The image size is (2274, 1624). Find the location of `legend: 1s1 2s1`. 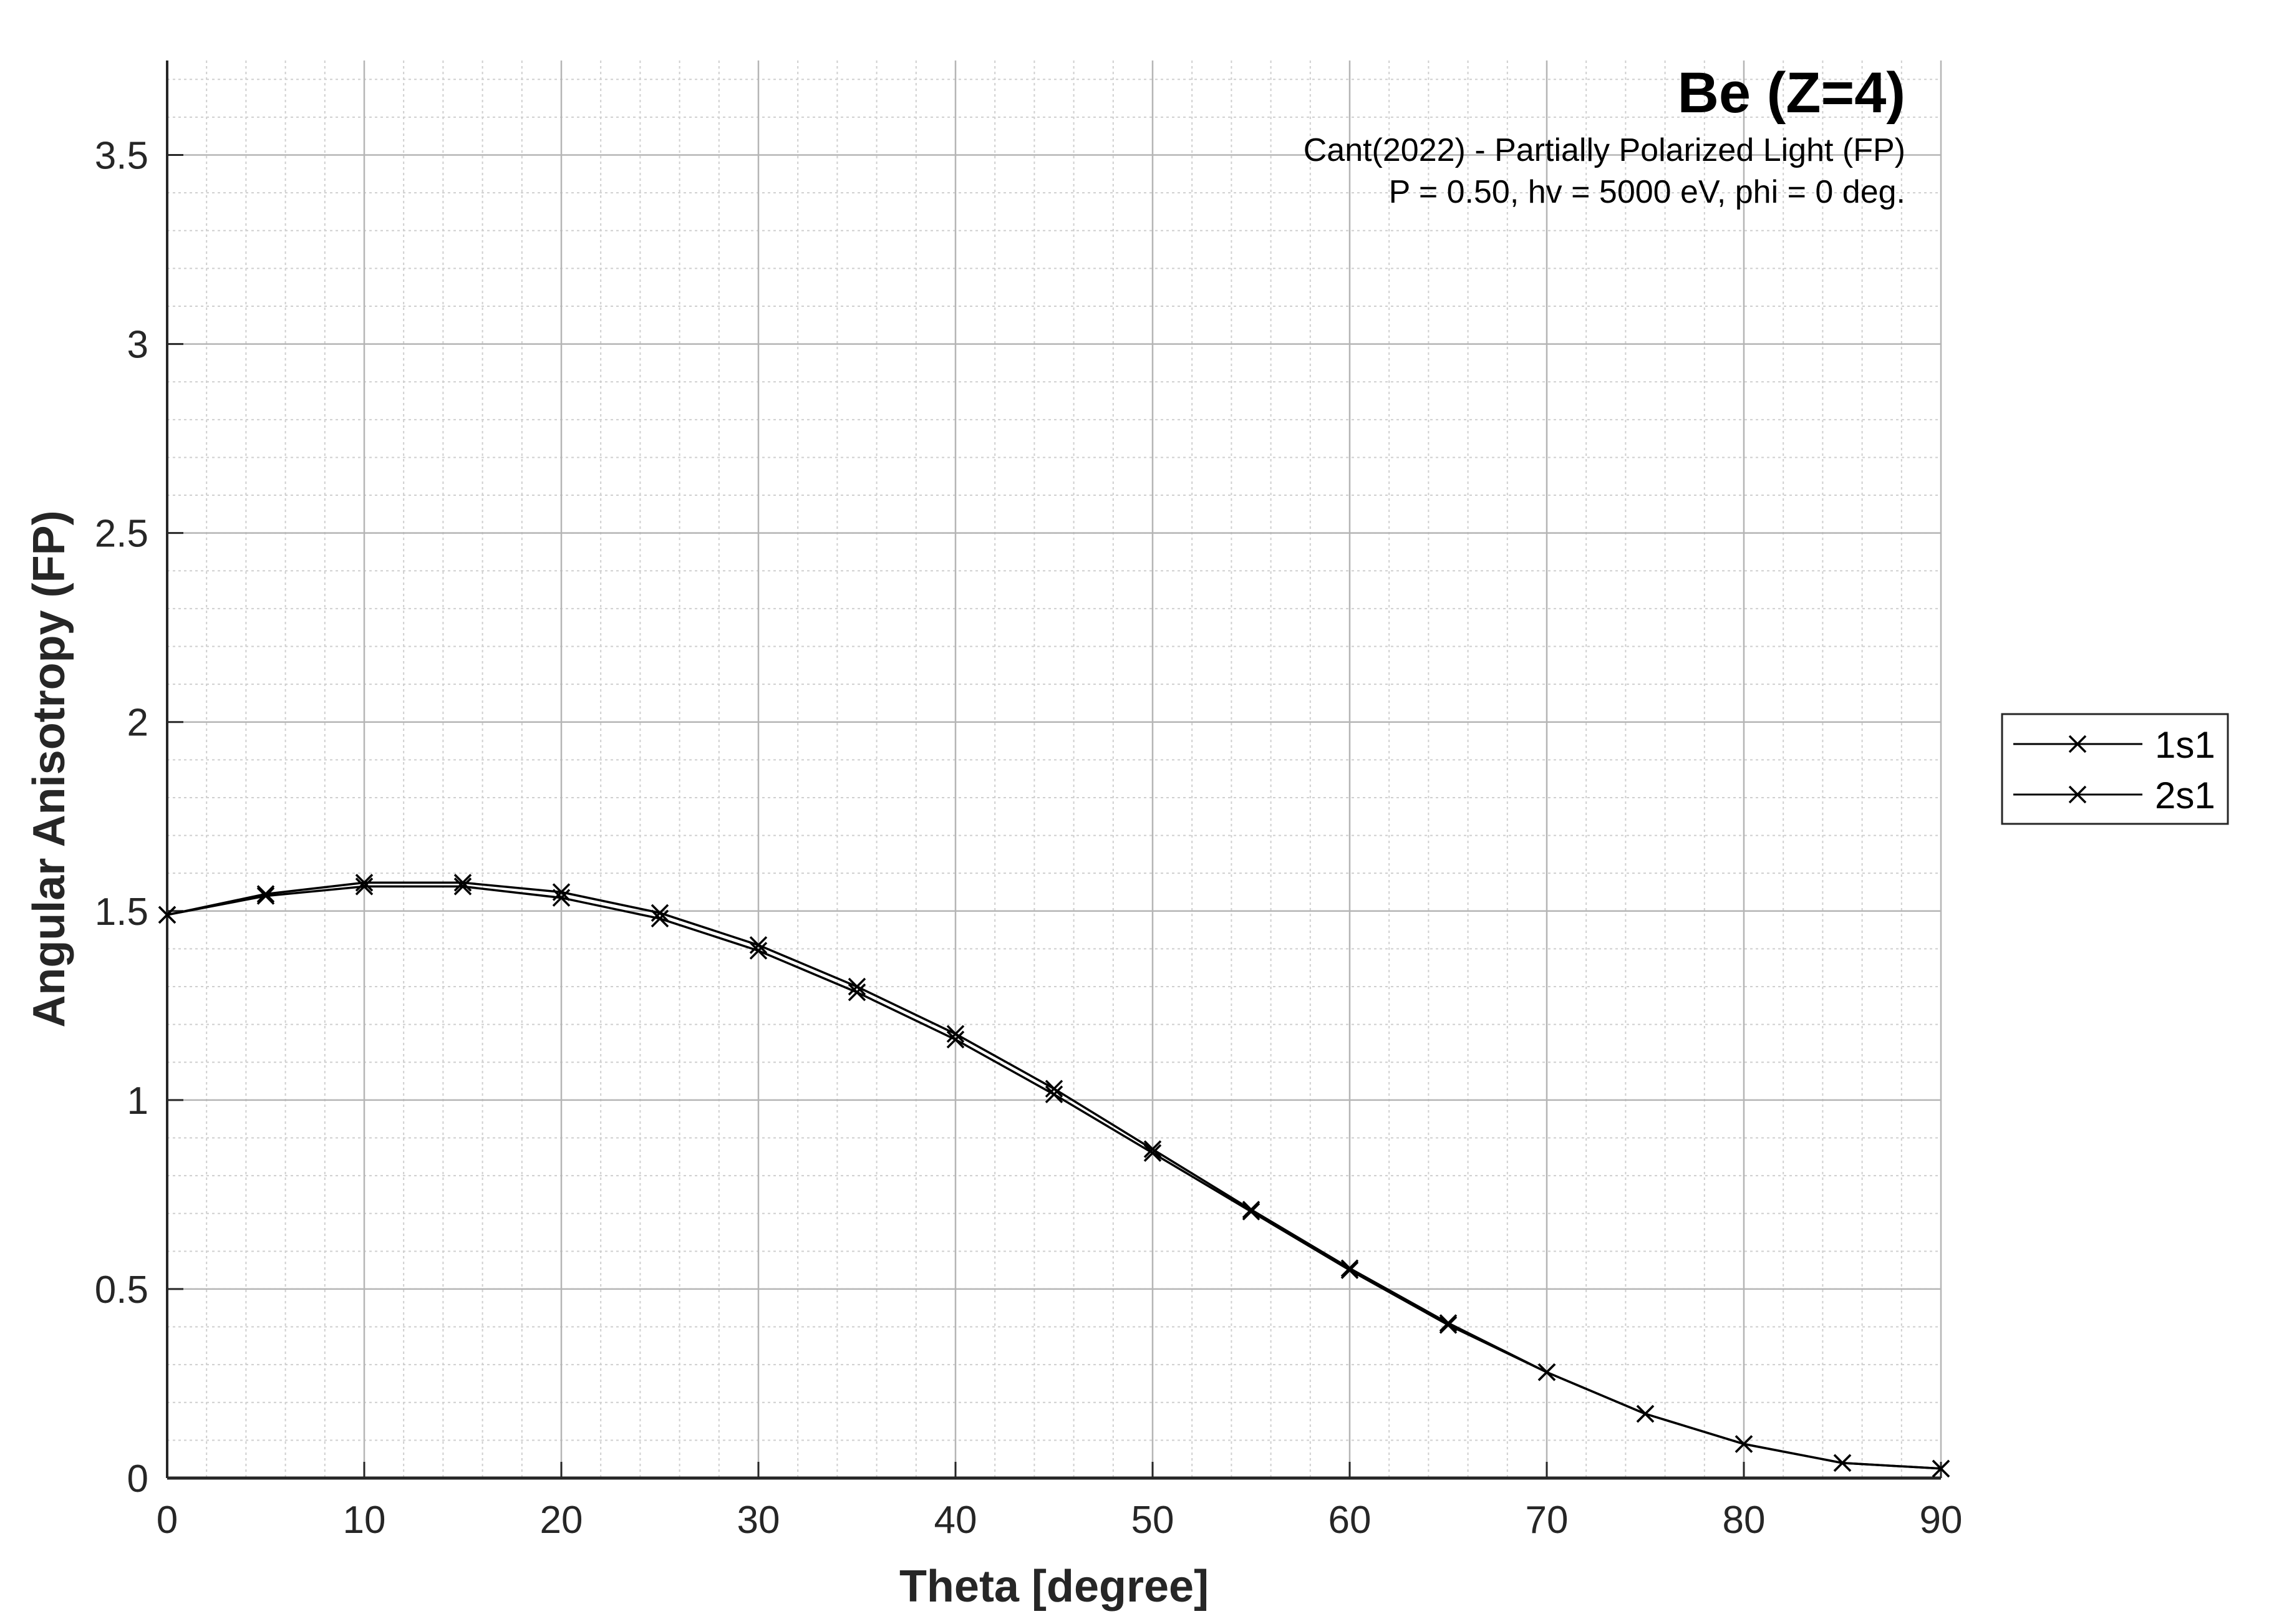

legend: 1s1 2s1 is located at coordinates (2115, 769).